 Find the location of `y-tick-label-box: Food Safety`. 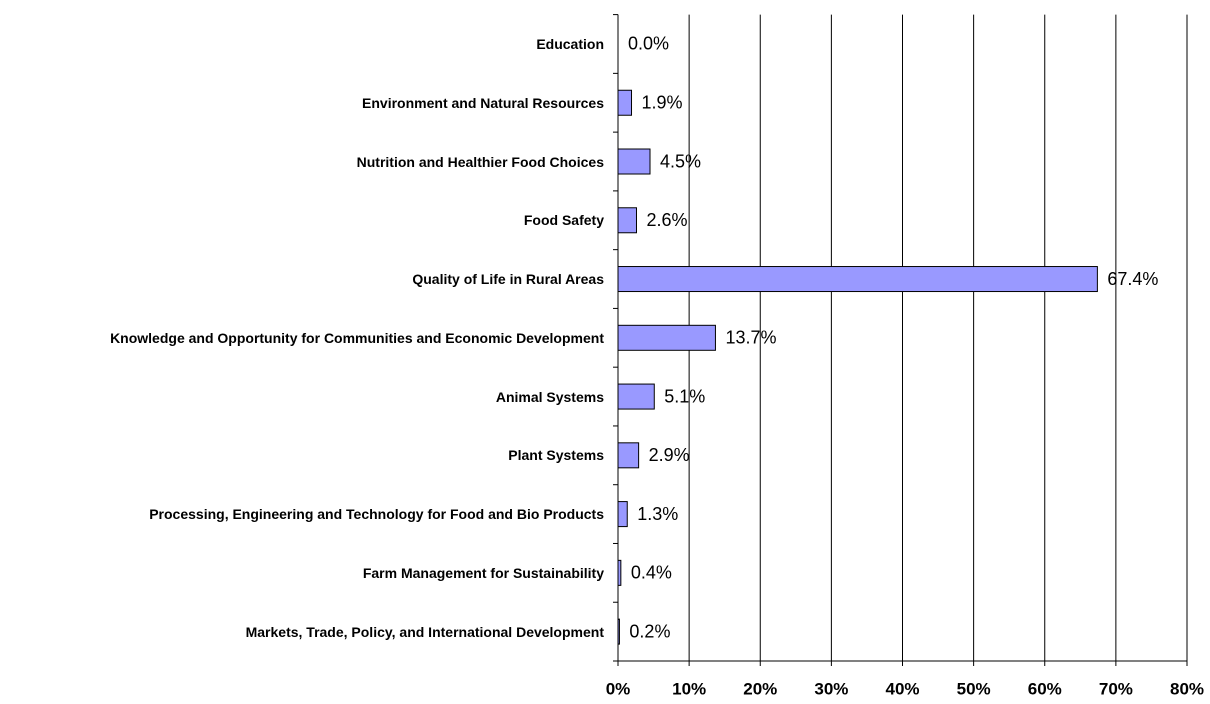

y-tick-label-box: Food Safety is located at coordinates (304, 220).